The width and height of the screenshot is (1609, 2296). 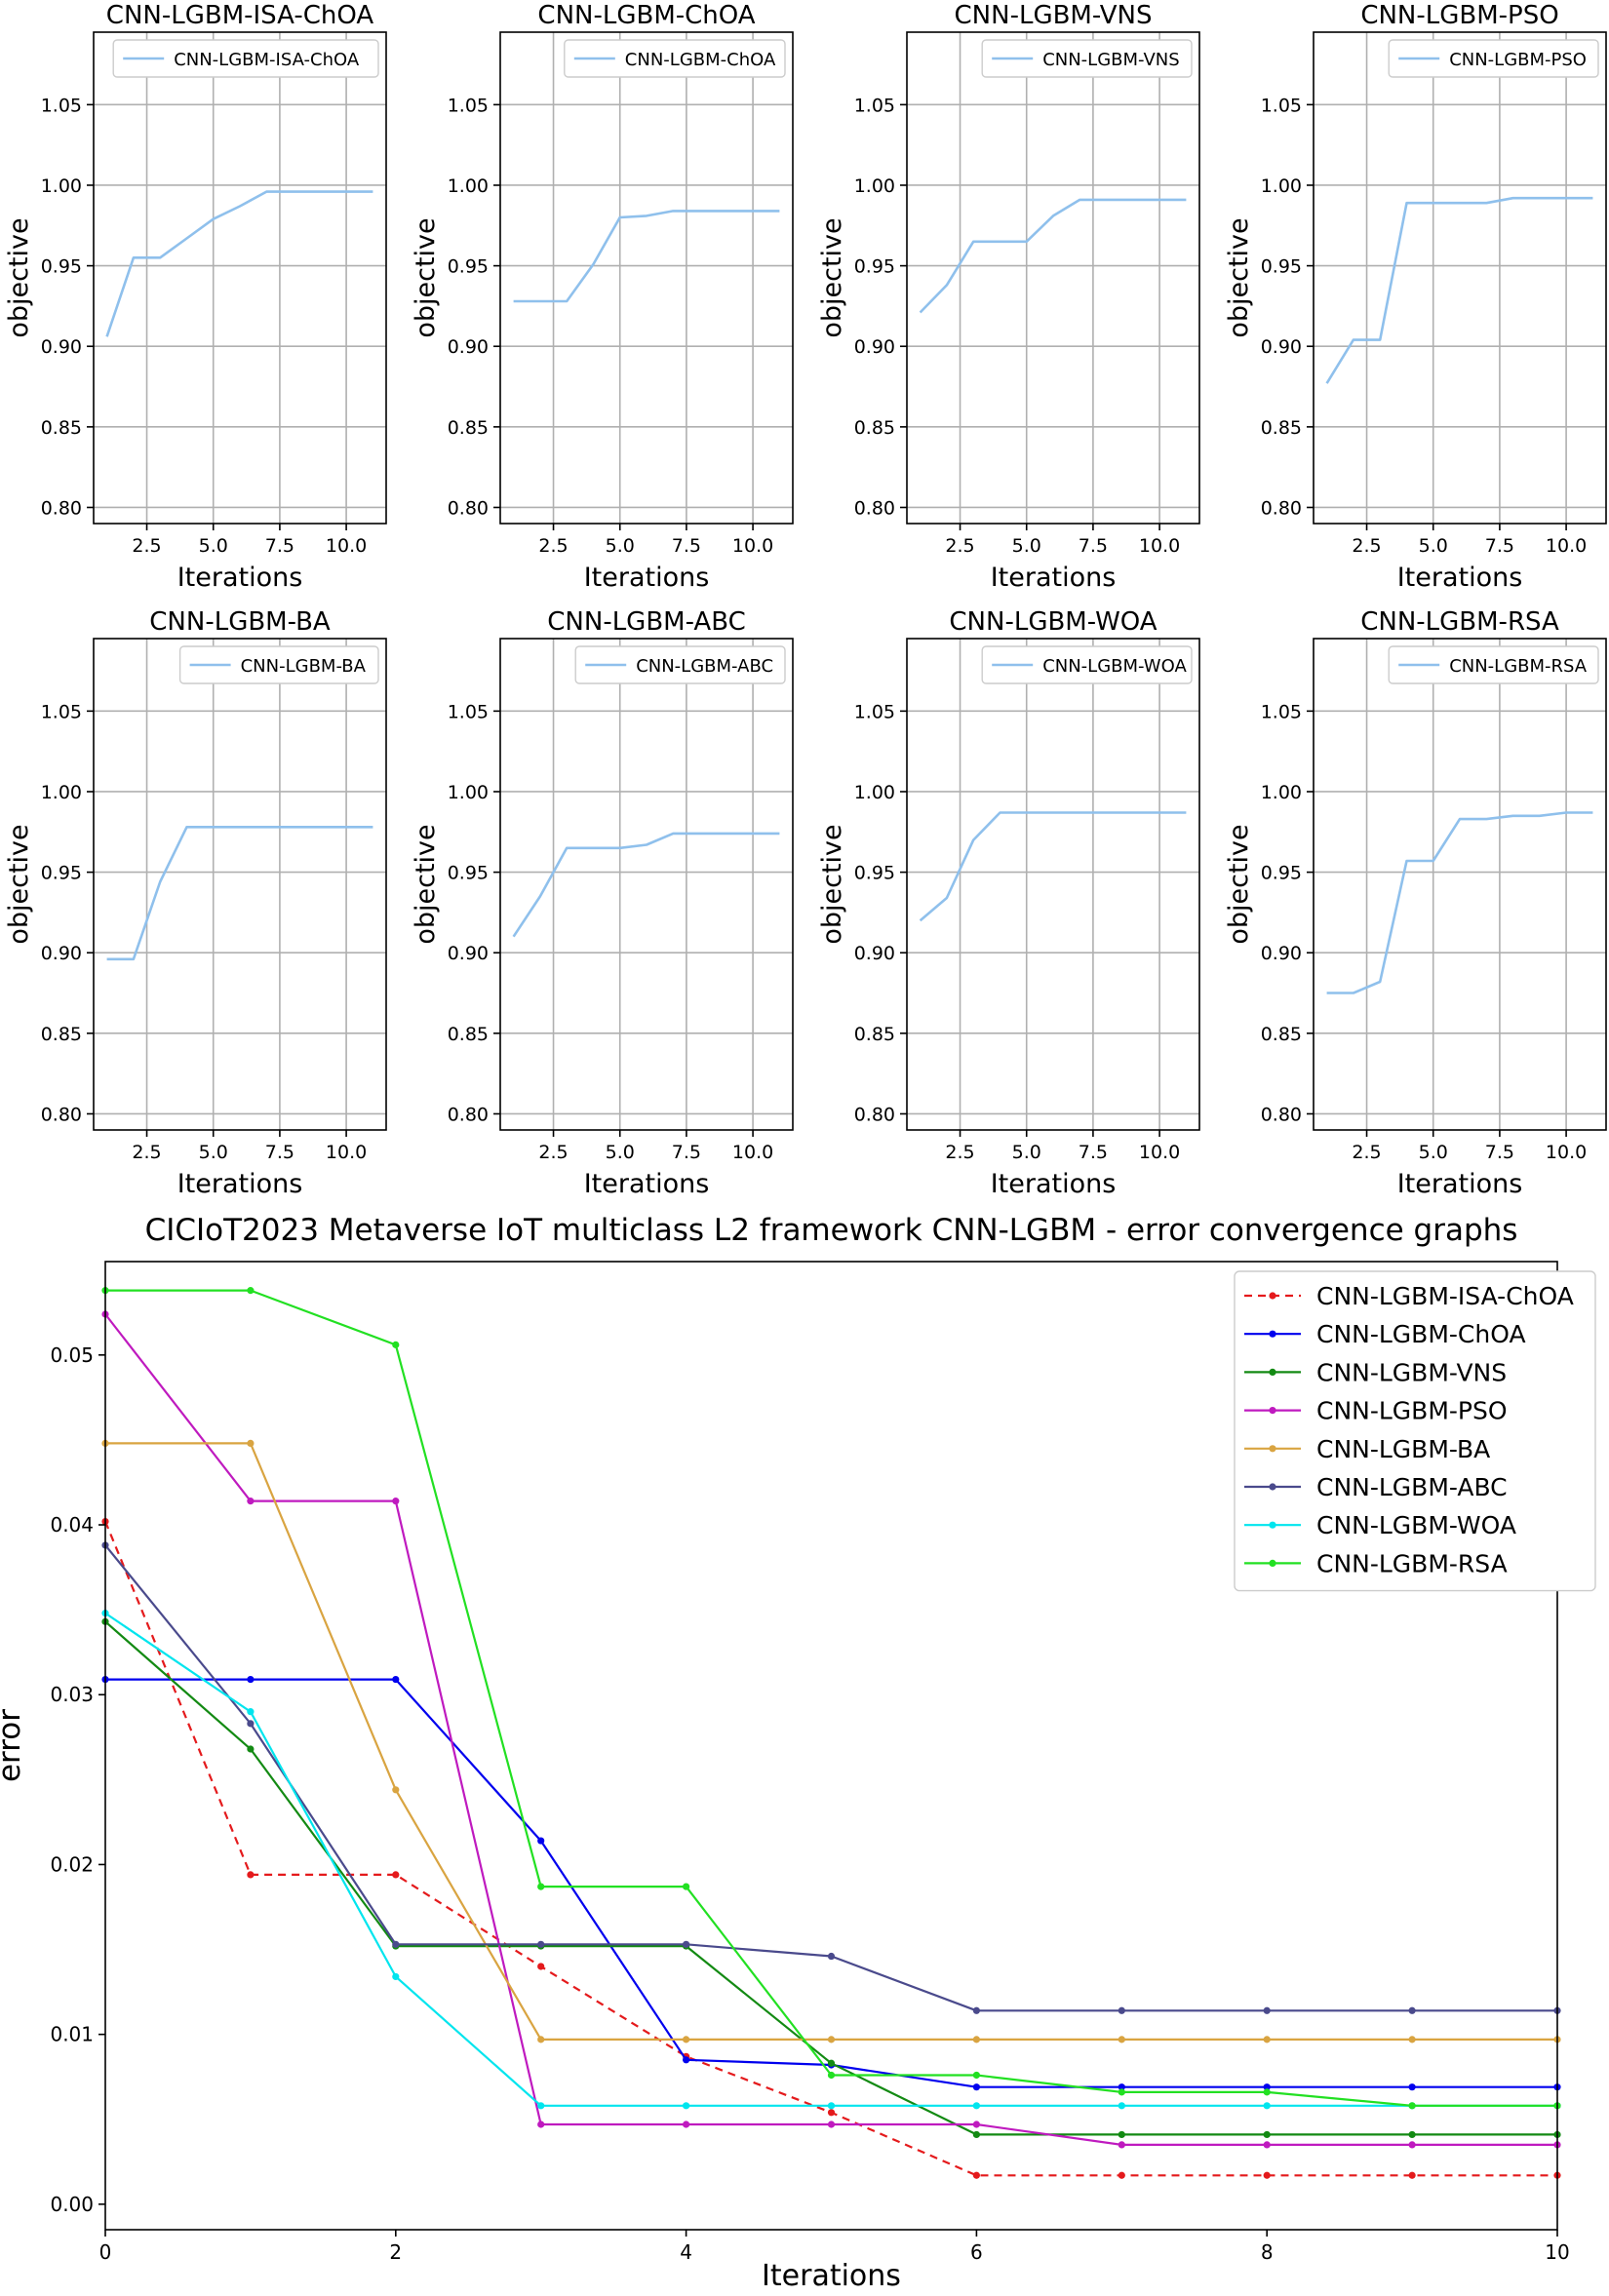 I want to click on subplot-title: CNN-LGBM-ABC, so click(x=646, y=622).